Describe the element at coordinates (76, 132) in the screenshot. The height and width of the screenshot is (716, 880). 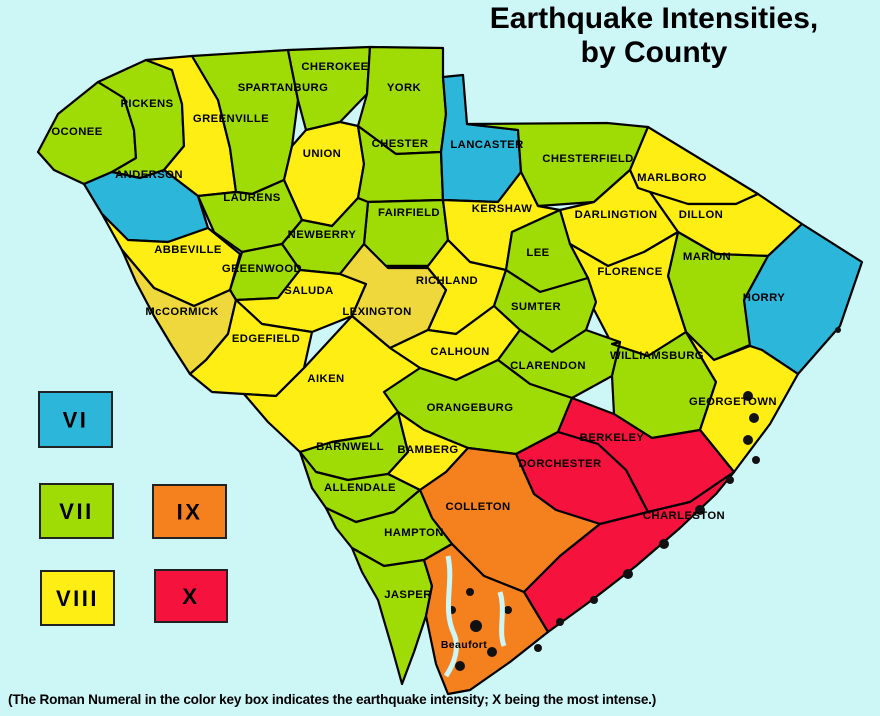
I see `county-label-oconee: OCONEE` at that location.